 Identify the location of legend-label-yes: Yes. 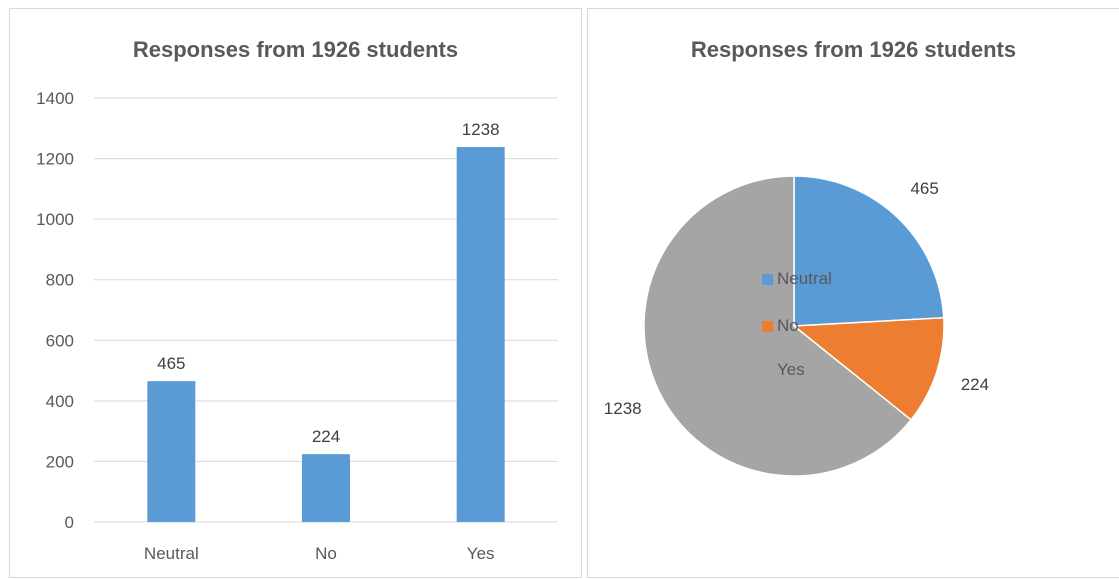
(791, 369).